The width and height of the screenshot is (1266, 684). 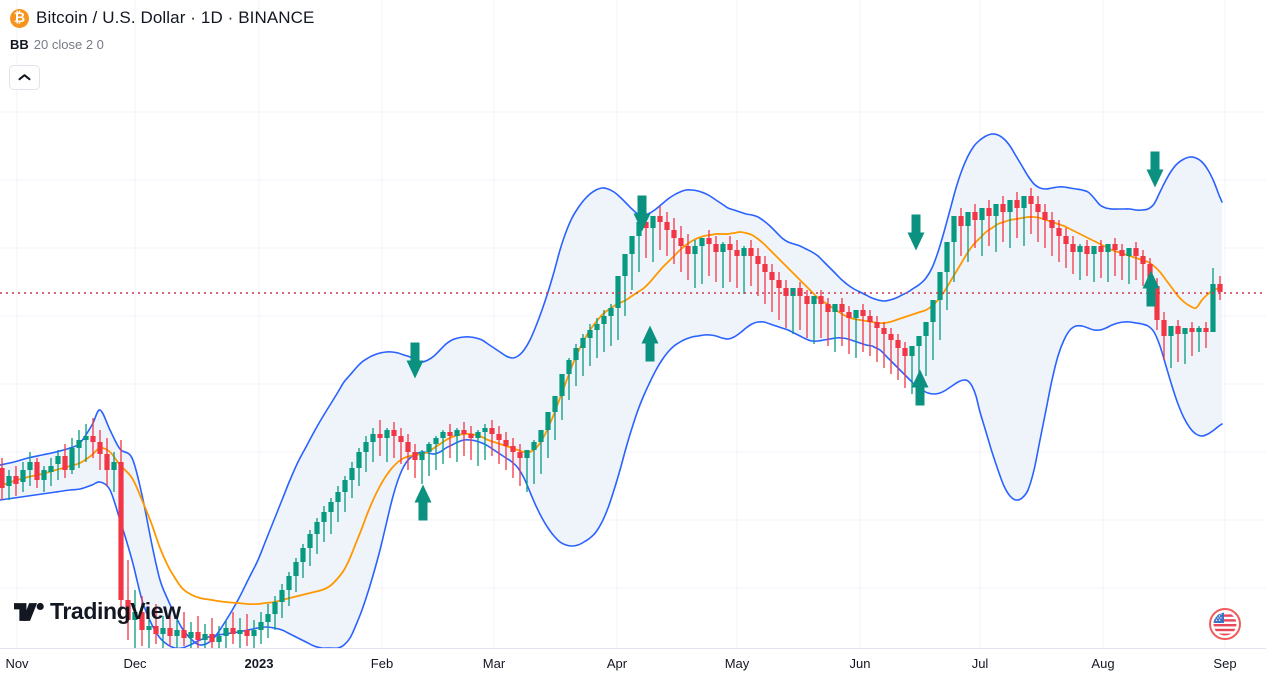 I want to click on collapse-legend-button, so click(x=24, y=77).